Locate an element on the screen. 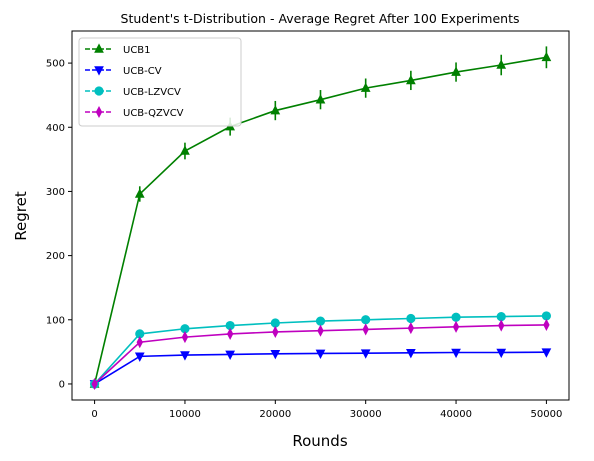 The image size is (594, 461). y-tick-label: 300 is located at coordinates (55, 192).